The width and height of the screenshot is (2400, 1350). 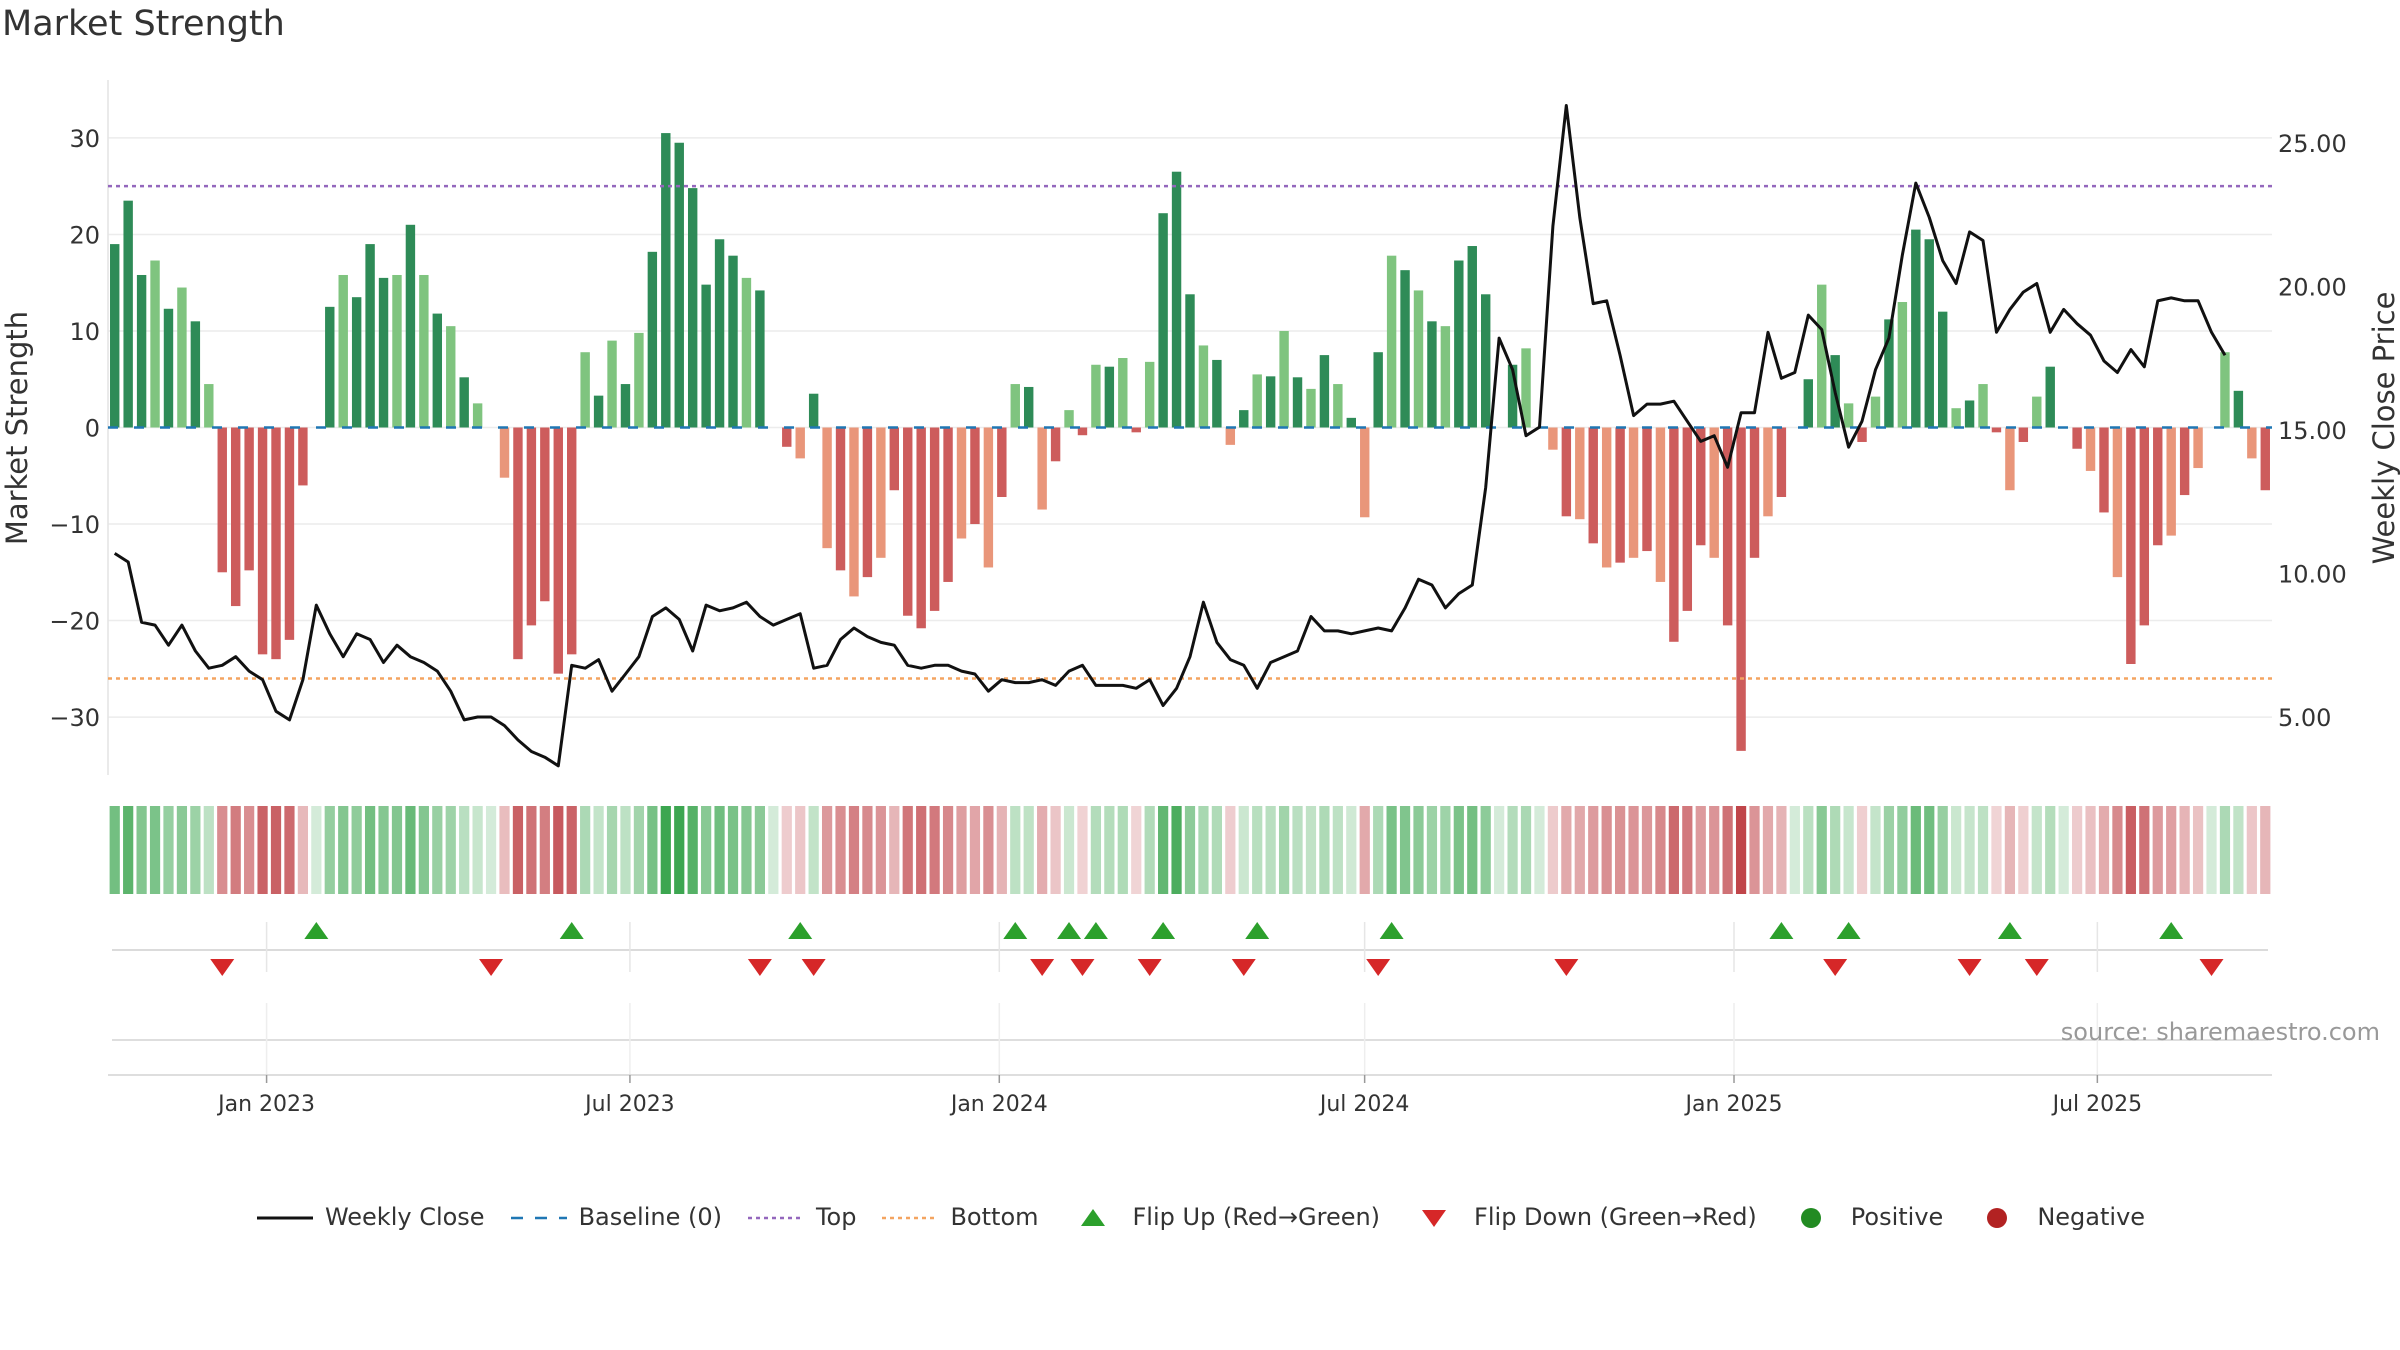 What do you see at coordinates (1221, 1217) in the screenshot?
I see `legend-item: Flip Up (Red→Green)` at bounding box center [1221, 1217].